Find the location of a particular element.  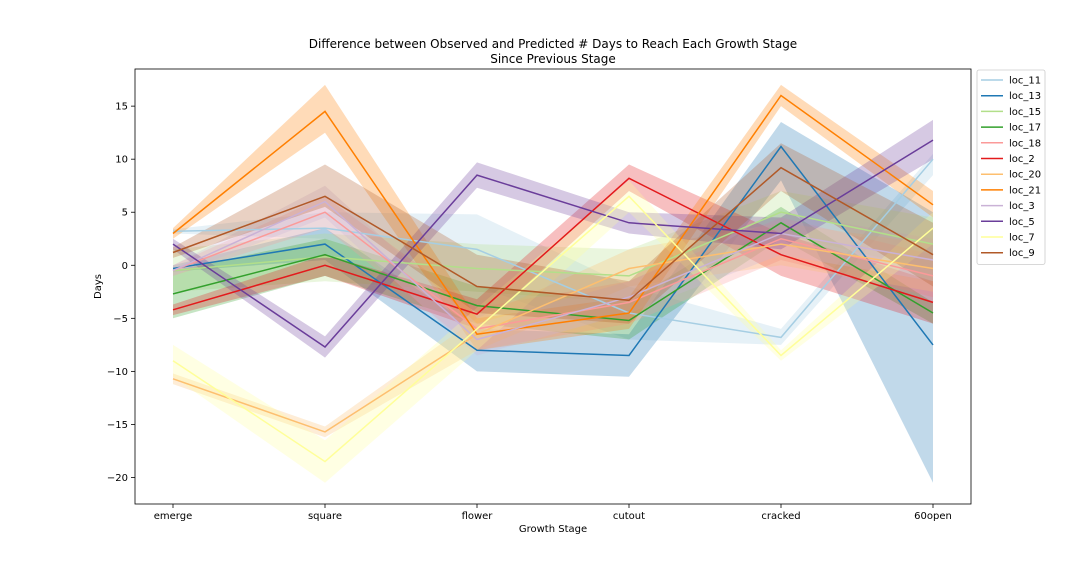

x-axis-label: Growth Stage is located at coordinates (553, 529).